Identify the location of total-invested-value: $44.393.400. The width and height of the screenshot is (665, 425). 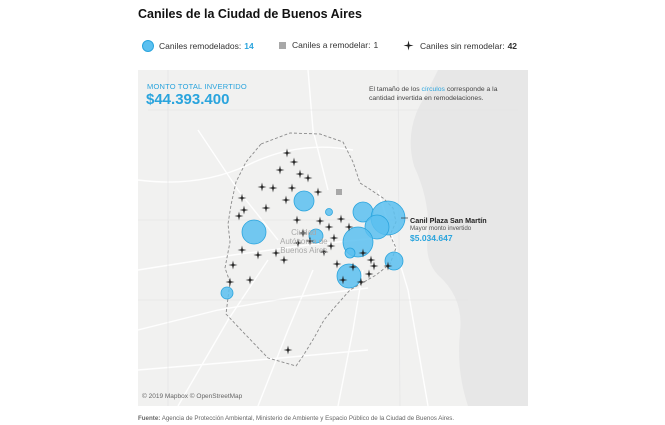
(188, 99).